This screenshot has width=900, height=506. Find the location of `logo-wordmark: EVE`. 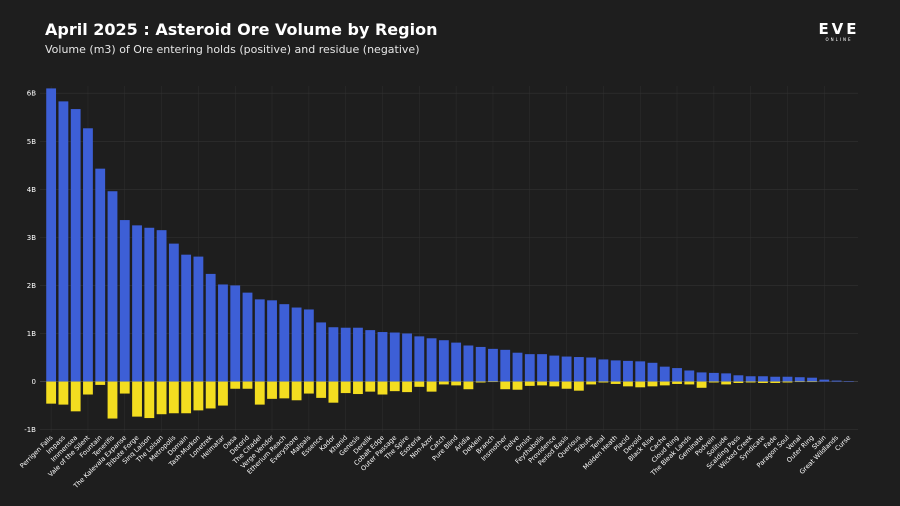

logo-wordmark: EVE is located at coordinates (839, 29).